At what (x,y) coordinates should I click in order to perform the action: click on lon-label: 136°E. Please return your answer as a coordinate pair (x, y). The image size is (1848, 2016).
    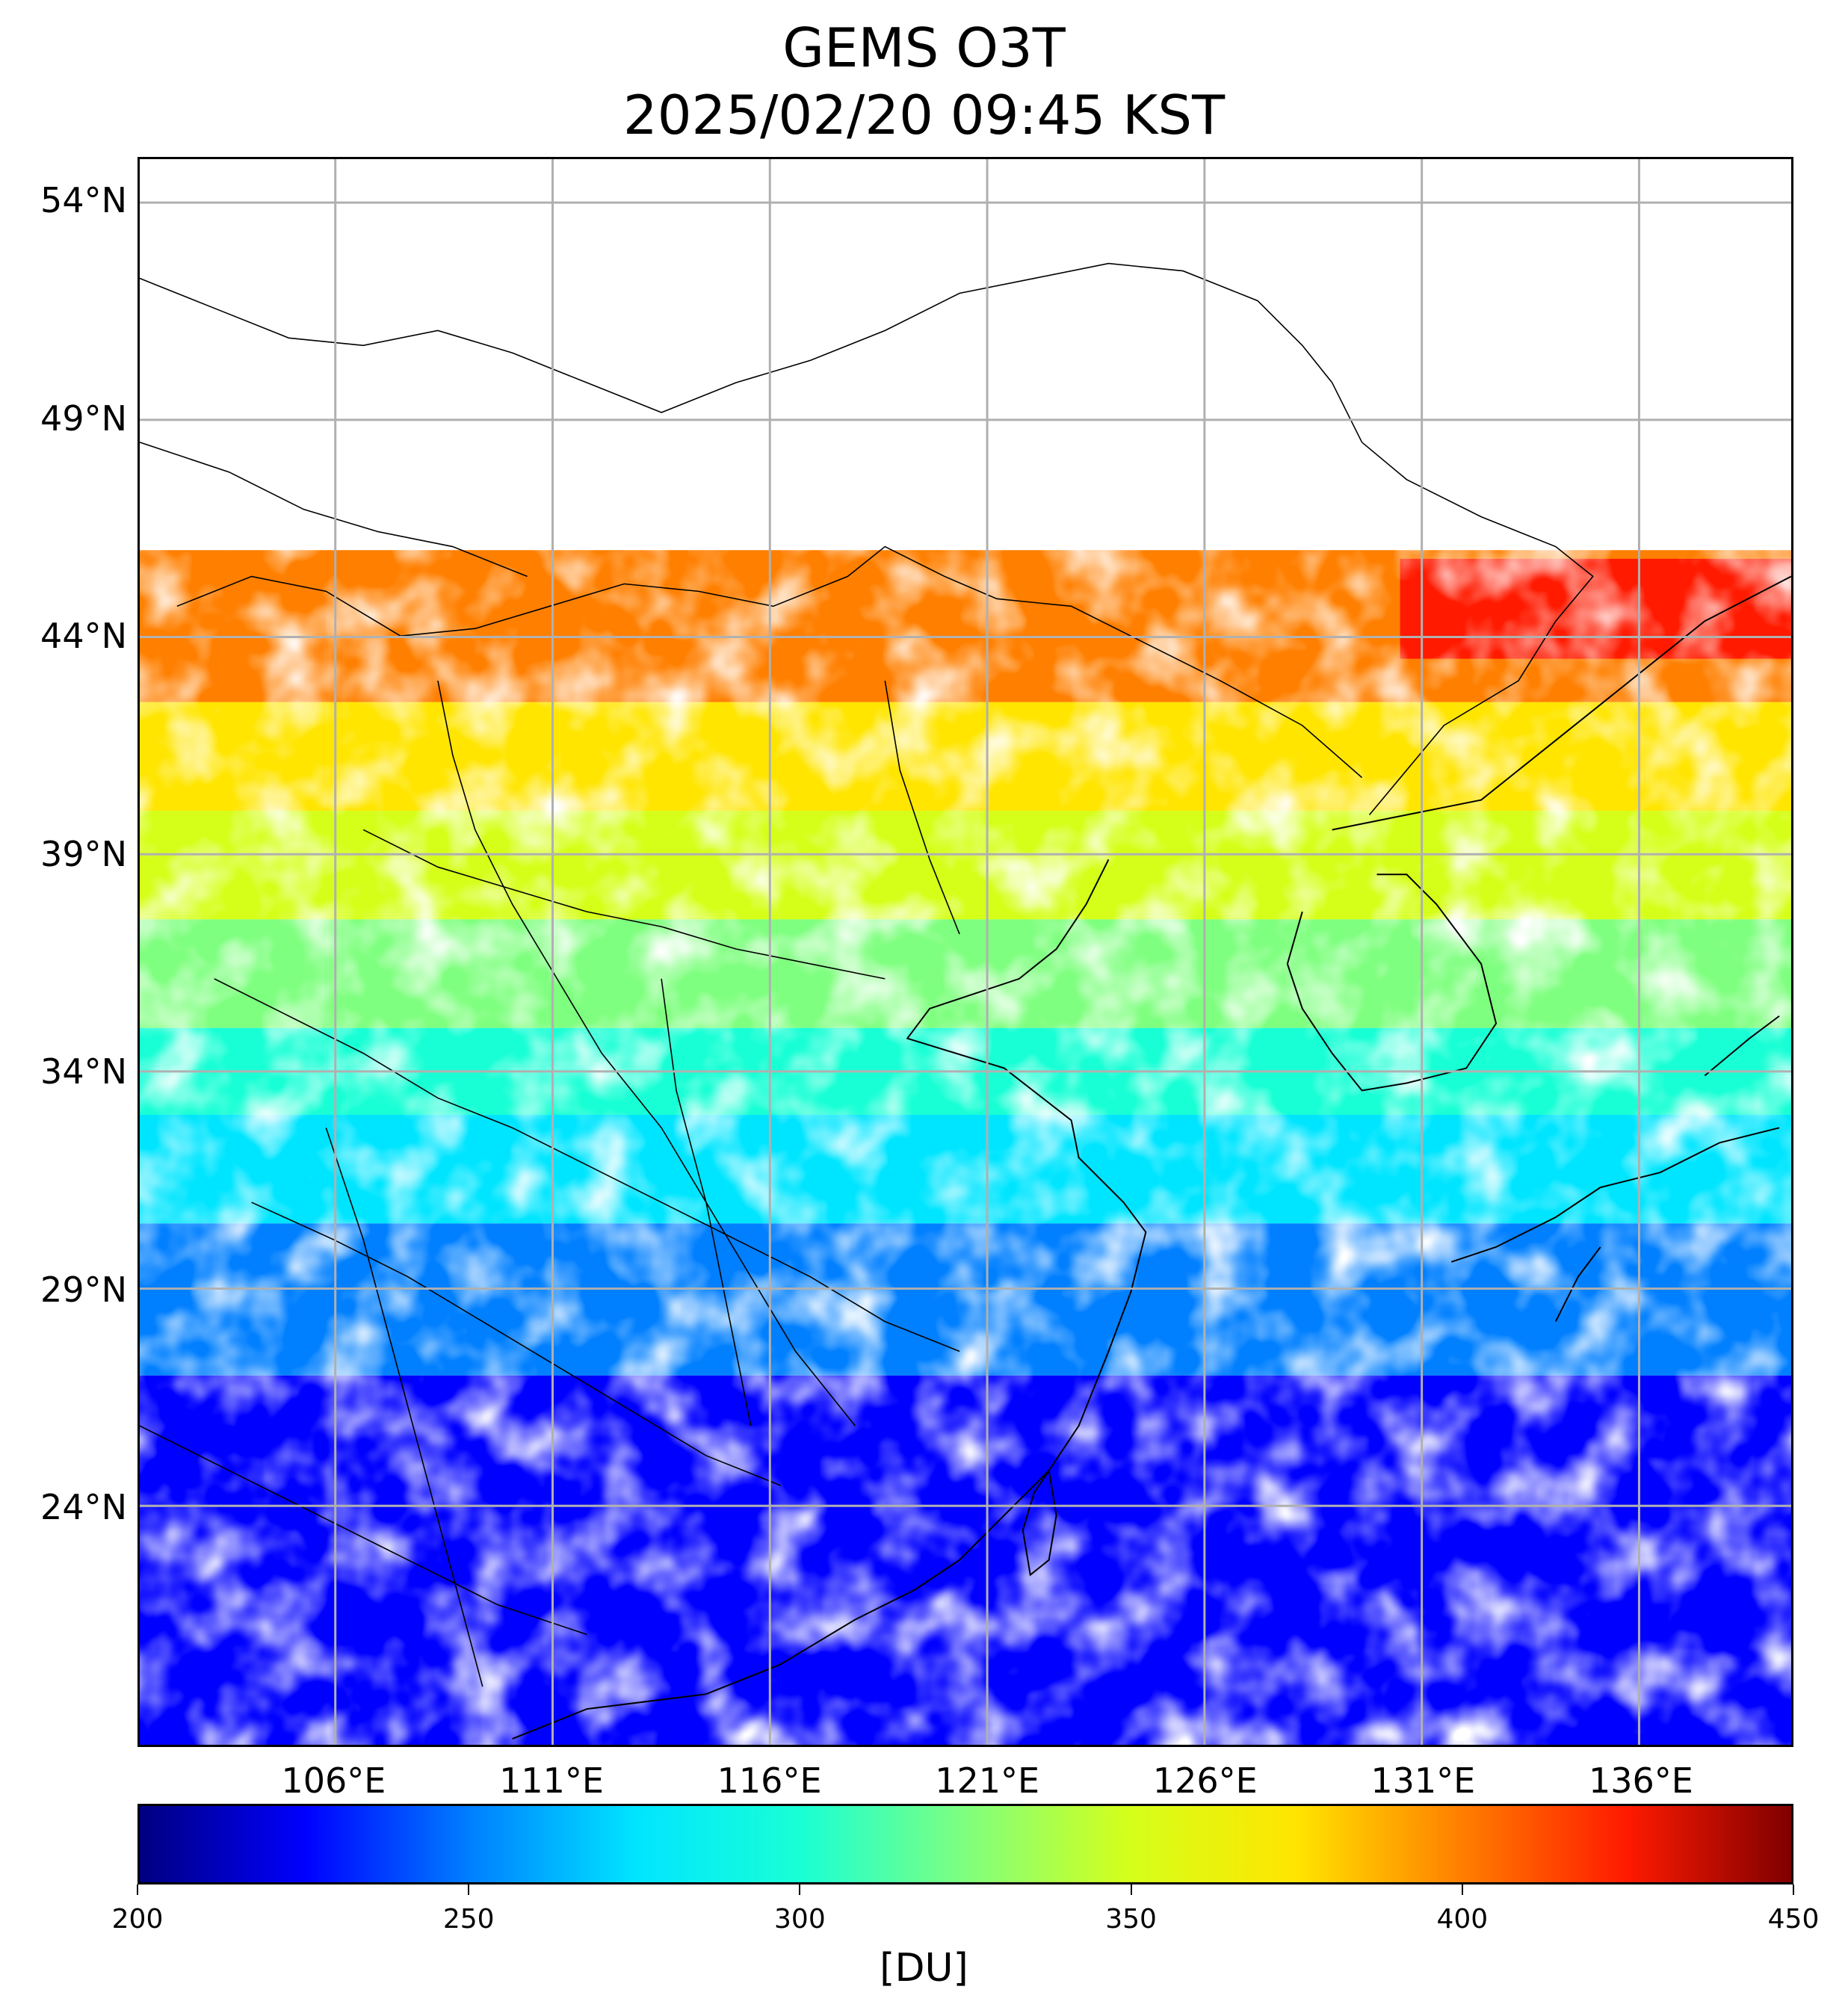
    Looking at the image, I should click on (1640, 1780).